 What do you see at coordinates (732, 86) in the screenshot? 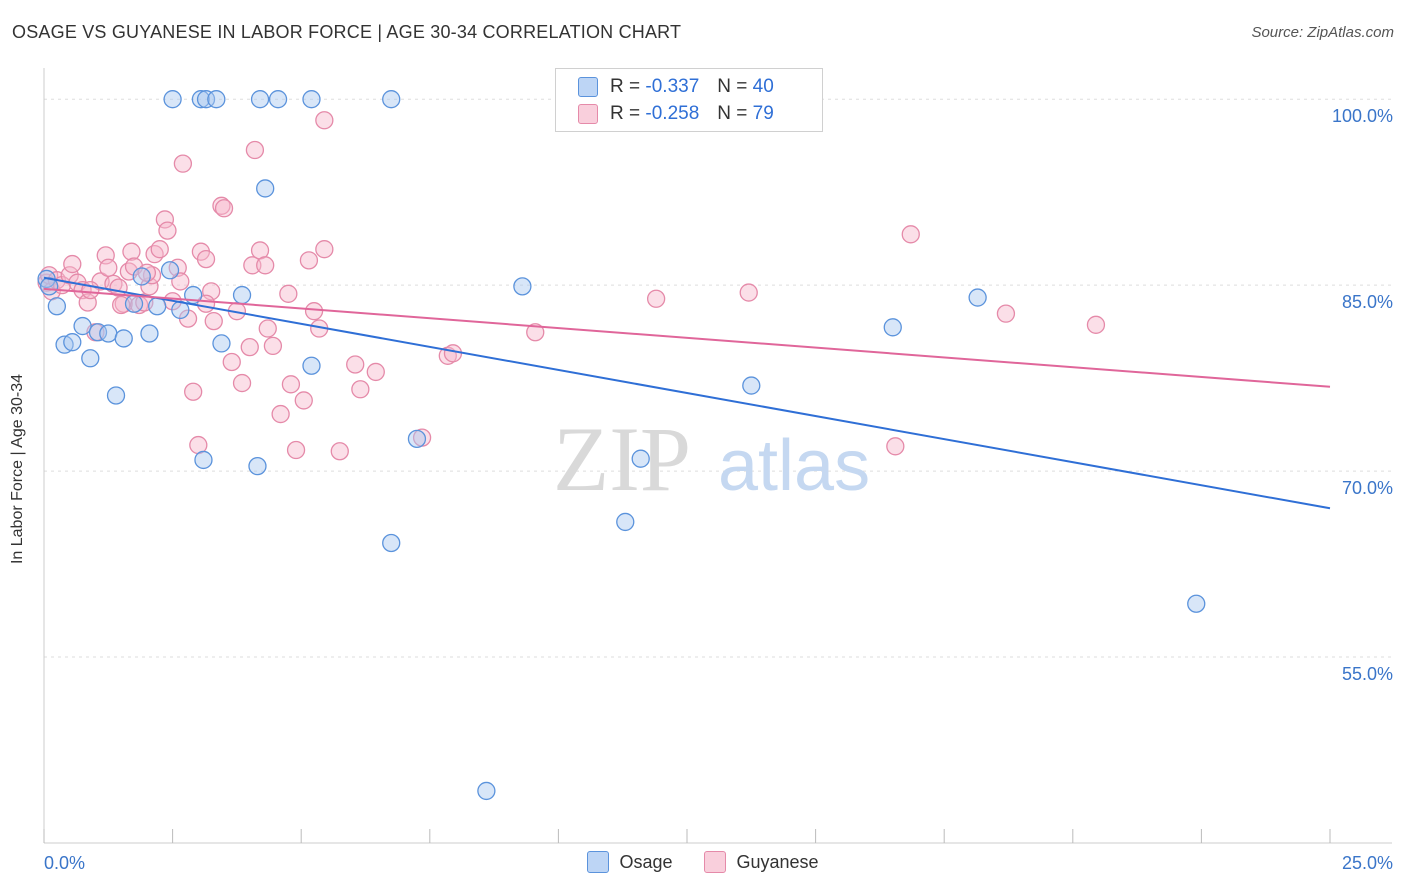
I see `osage-n-label: N =` at bounding box center [732, 86].